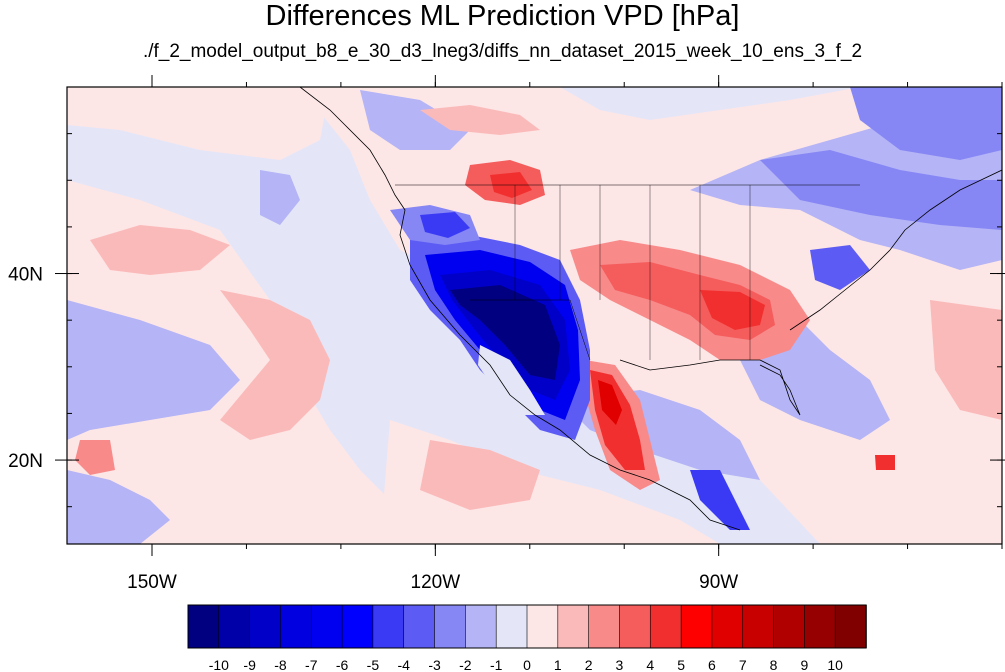 This screenshot has width=1005, height=672. Describe the element at coordinates (620, 664) in the screenshot. I see `colorbar-tick-label: 3` at that location.